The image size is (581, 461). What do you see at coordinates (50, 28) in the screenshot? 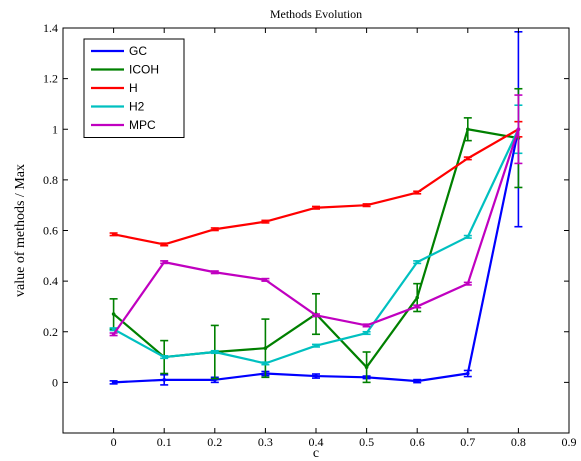
I see `y-tick-label: 1.4` at bounding box center [50, 28].